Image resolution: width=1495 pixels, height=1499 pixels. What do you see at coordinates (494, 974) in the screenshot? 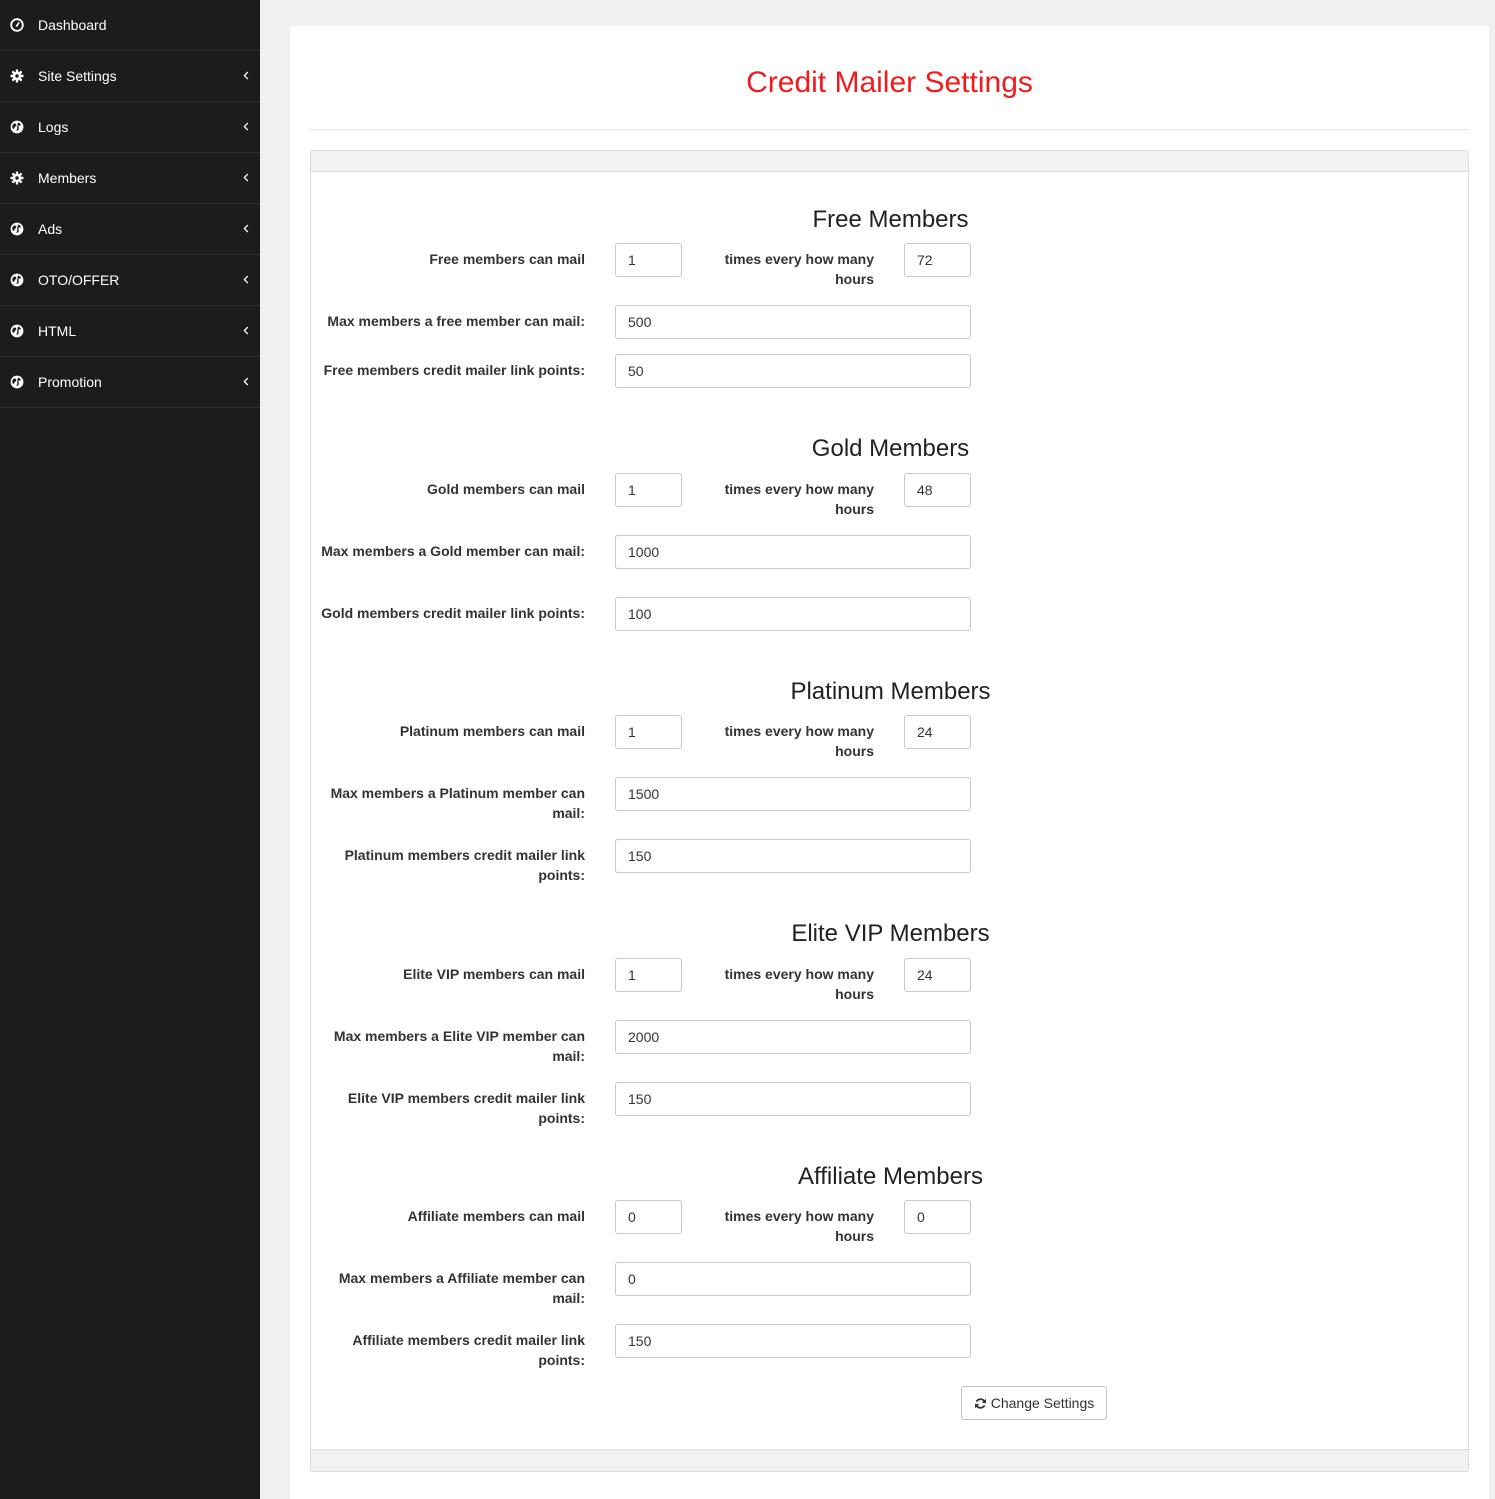
I see `mail-times-label: Elite VIP members can mail` at bounding box center [494, 974].